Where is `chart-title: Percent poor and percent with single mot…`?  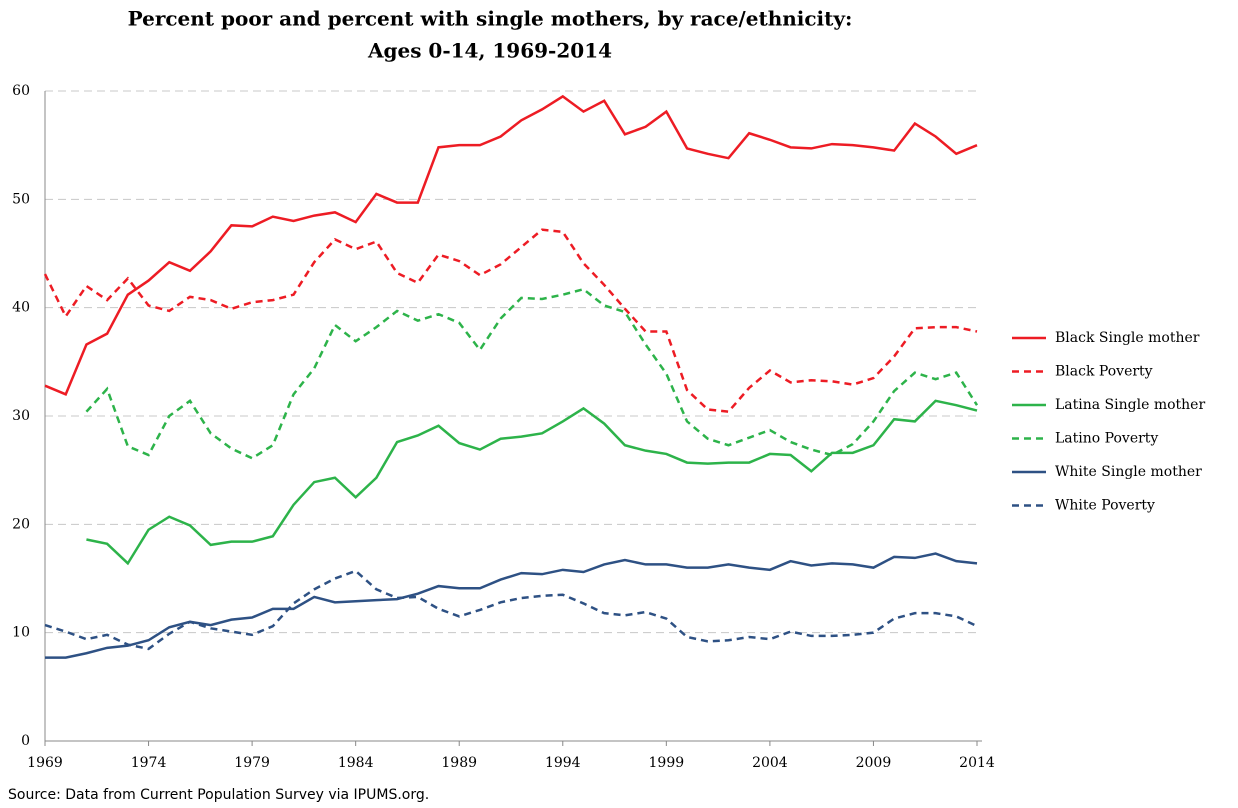 chart-title: Percent poor and percent with single mot… is located at coordinates (490, 19).